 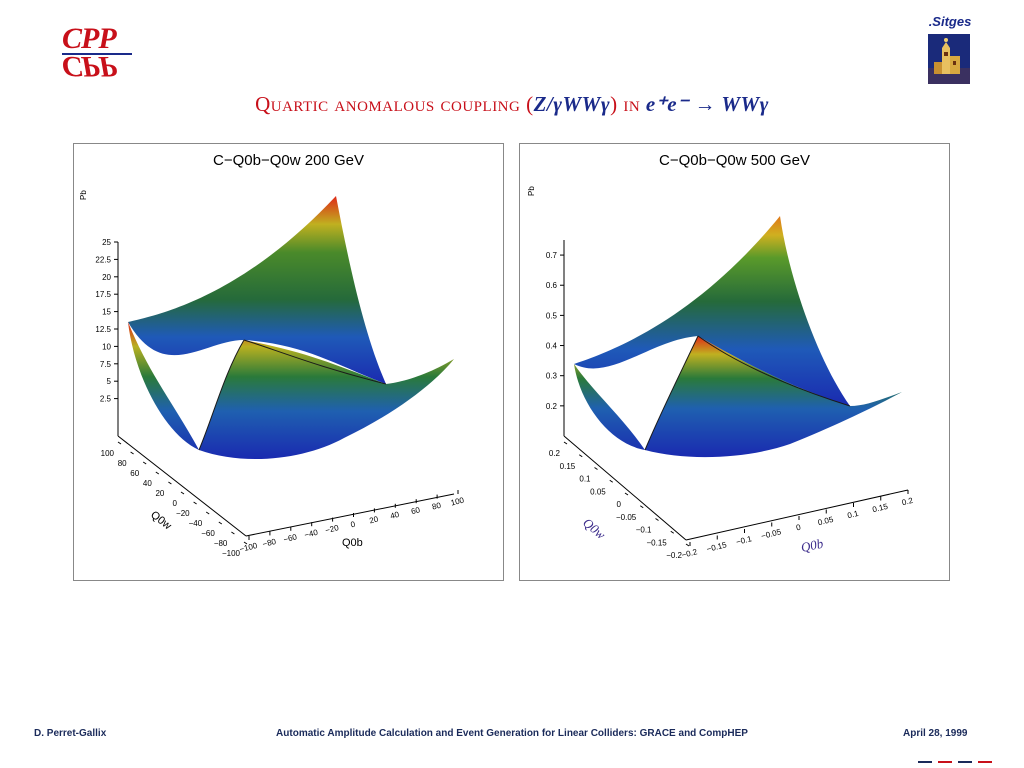 What do you see at coordinates (626, 517) in the screenshot?
I see `y-tick-label: −0.05` at bounding box center [626, 517].